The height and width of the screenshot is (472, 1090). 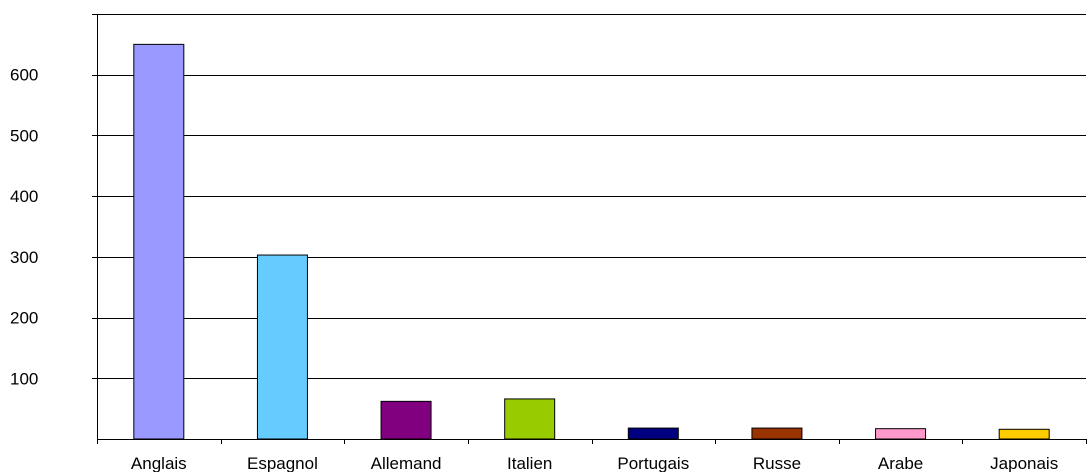 I want to click on y-tick-label: 300, so click(x=24, y=257).